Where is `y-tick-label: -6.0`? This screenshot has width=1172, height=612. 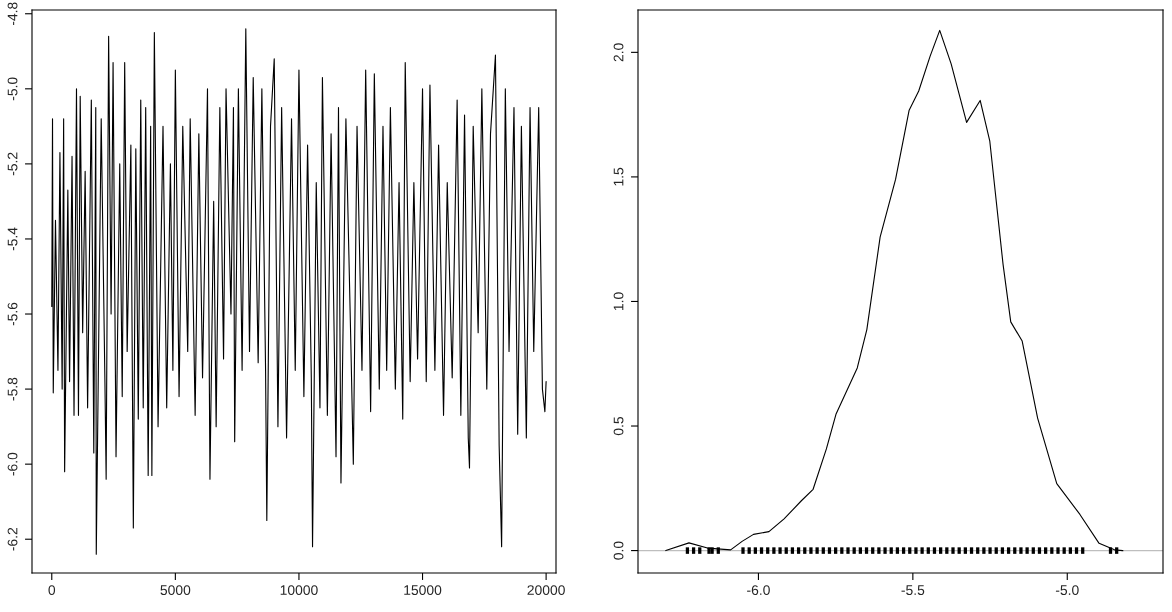 y-tick-label: -6.0 is located at coordinates (12, 464).